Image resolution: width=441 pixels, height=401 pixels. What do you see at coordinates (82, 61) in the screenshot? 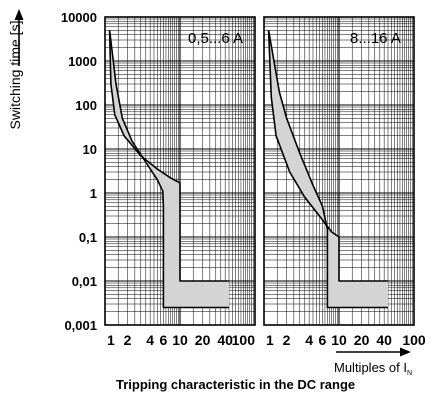
I see `y-tick-label: 1000` at bounding box center [82, 61].